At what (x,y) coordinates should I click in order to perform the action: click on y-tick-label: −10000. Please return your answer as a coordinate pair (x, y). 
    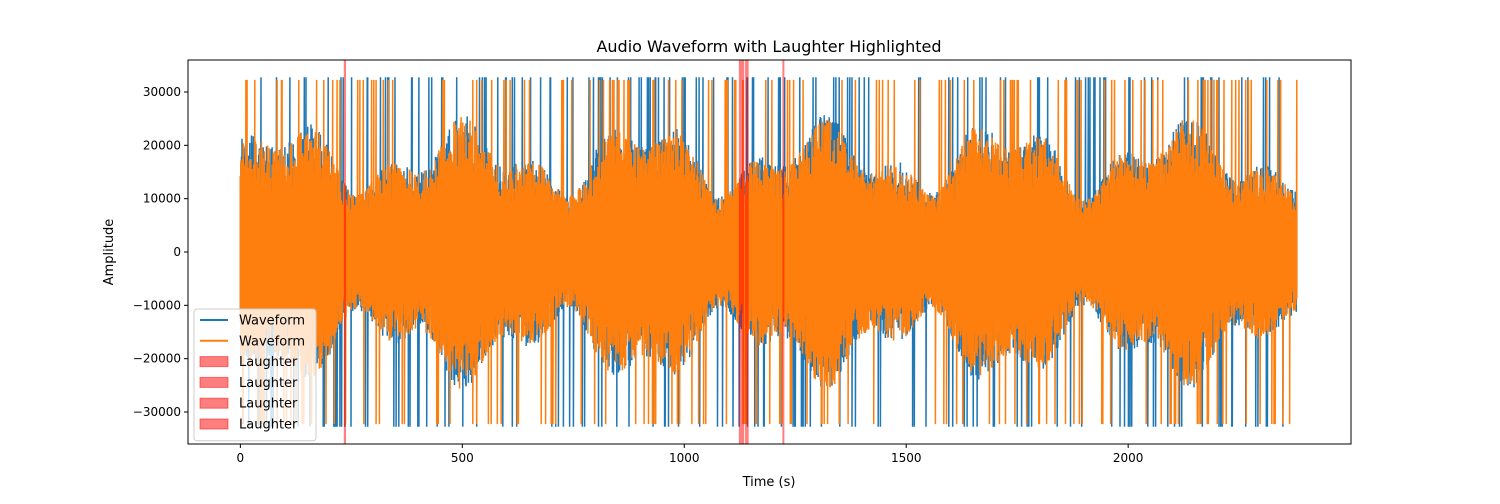
    Looking at the image, I should click on (157, 305).